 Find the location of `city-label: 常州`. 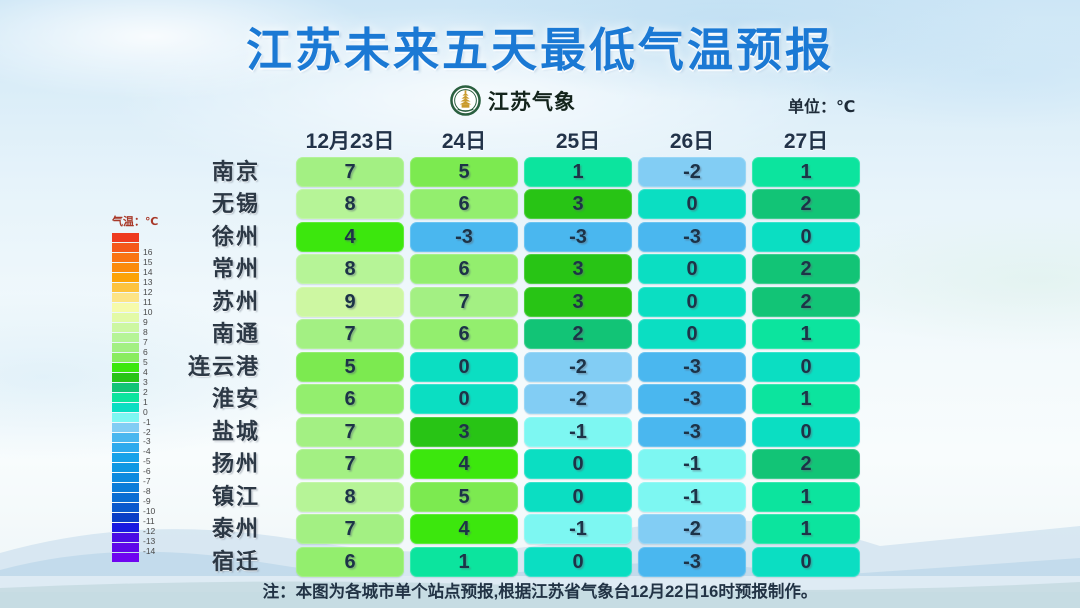

city-label: 常州 is located at coordinates (235, 268).